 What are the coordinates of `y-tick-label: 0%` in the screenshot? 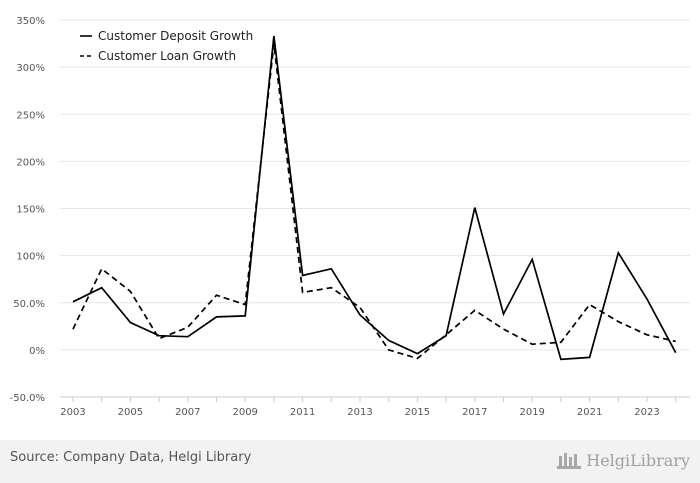 It's located at (37, 351).